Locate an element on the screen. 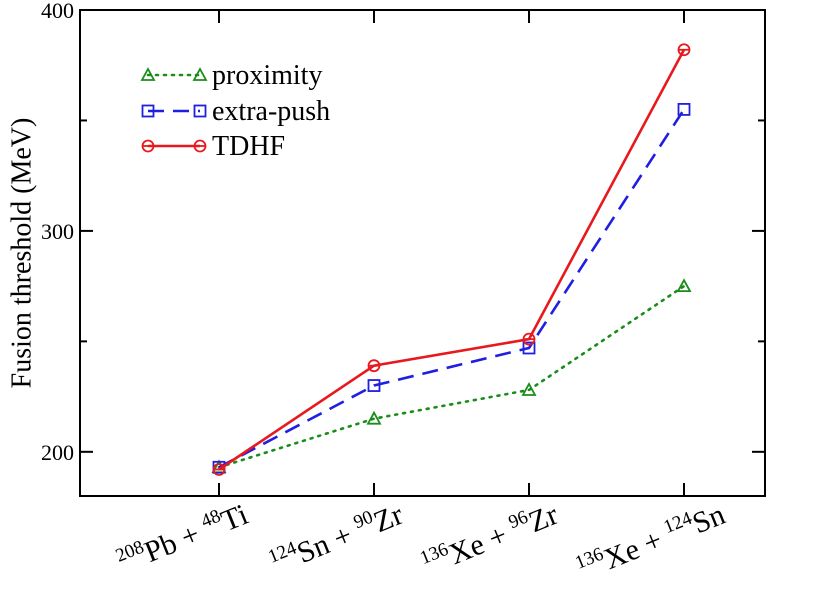  legend-label: proximity is located at coordinates (267, 75).